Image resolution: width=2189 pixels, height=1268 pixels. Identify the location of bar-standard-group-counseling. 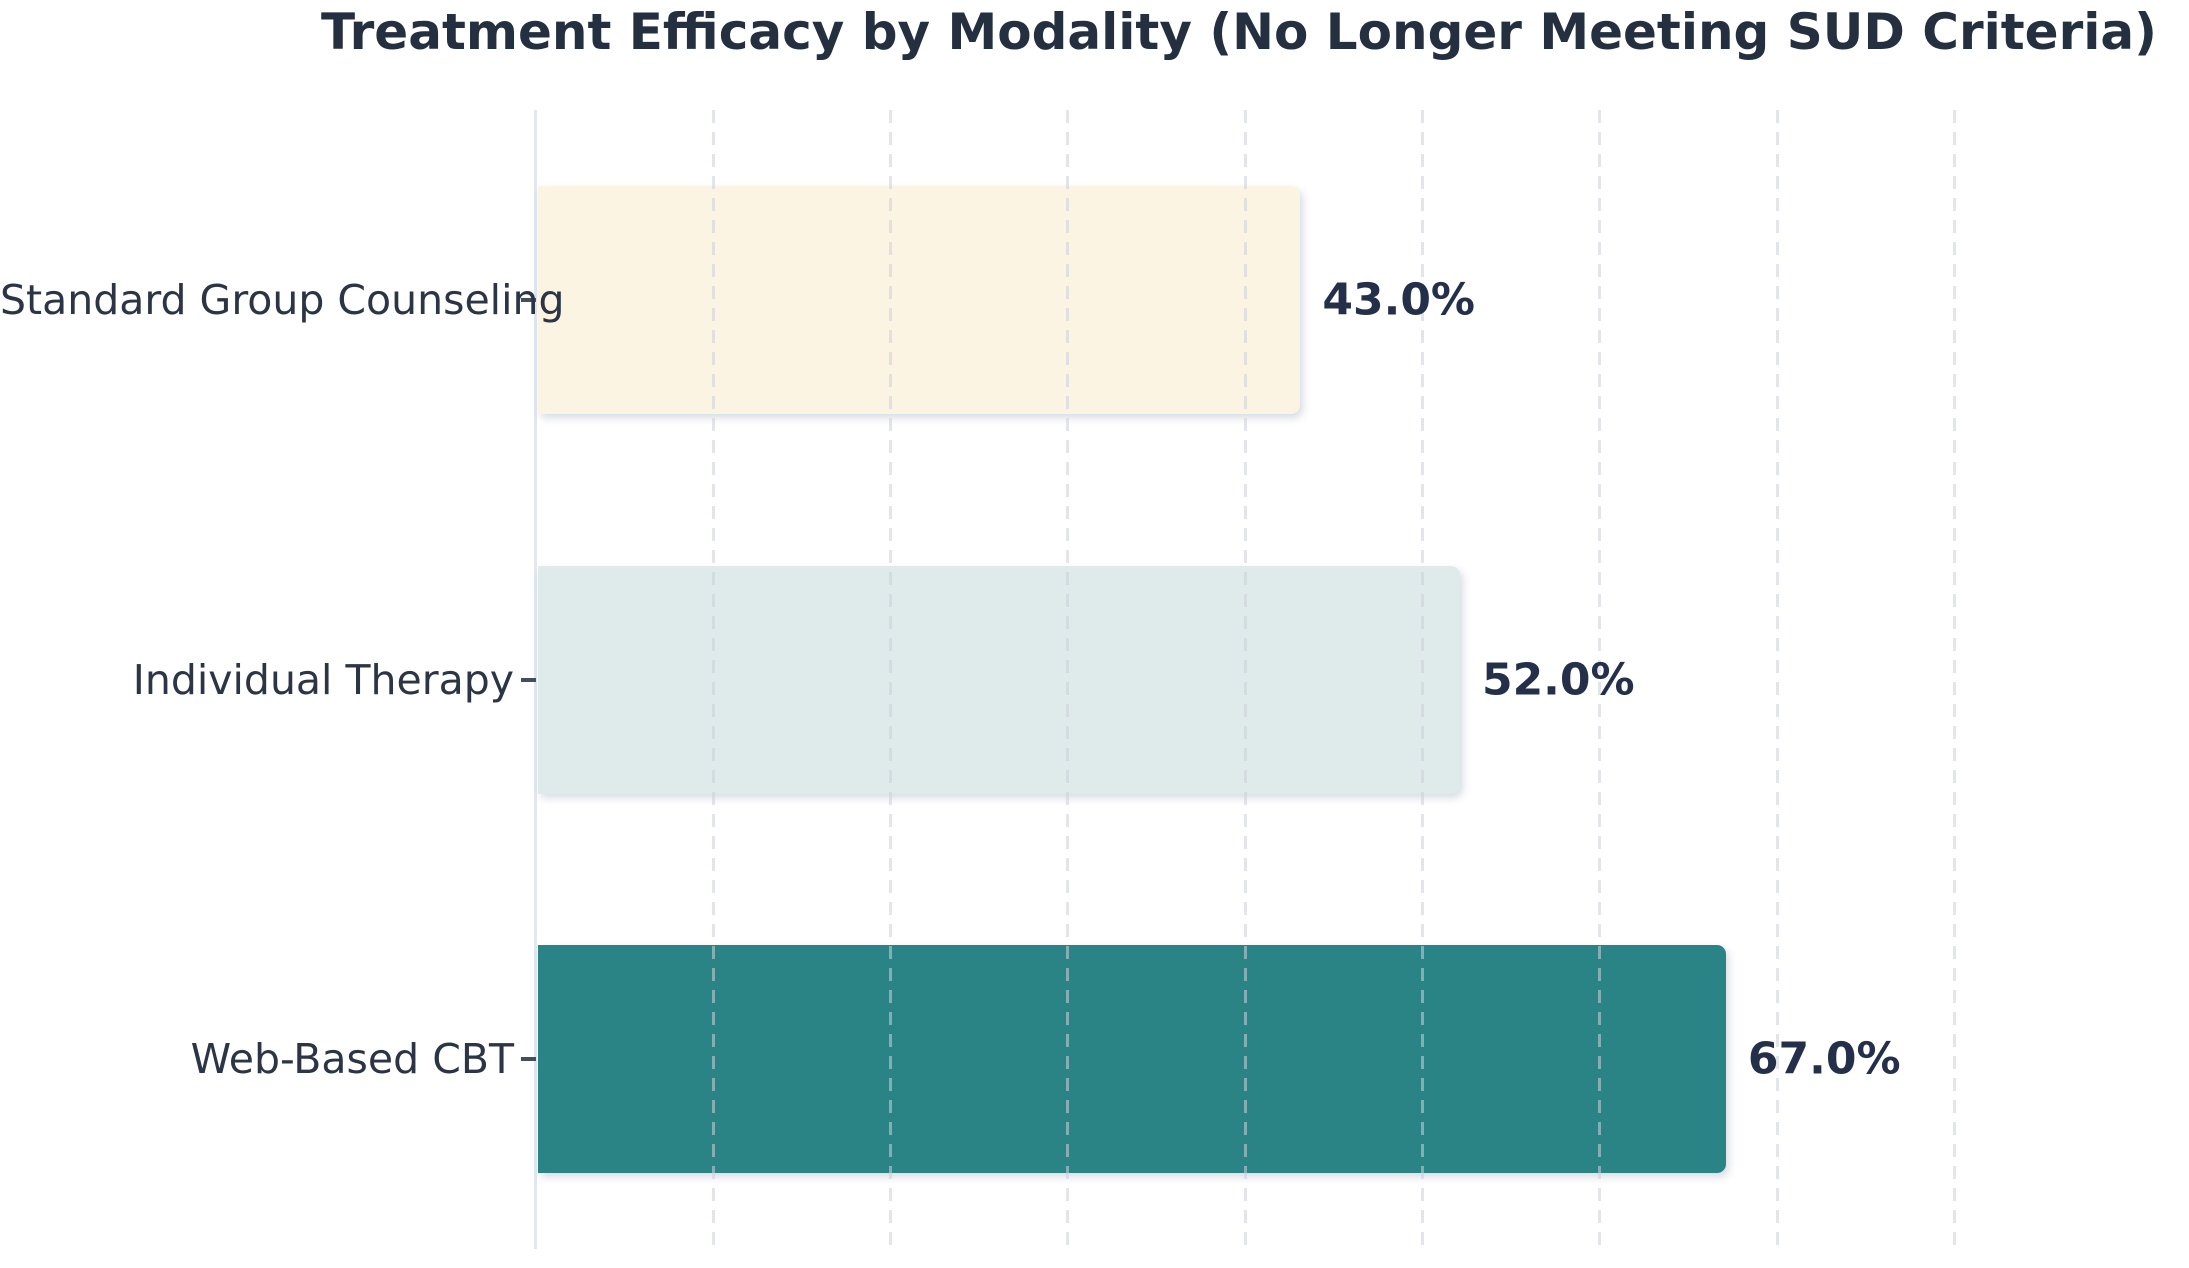
(919, 300).